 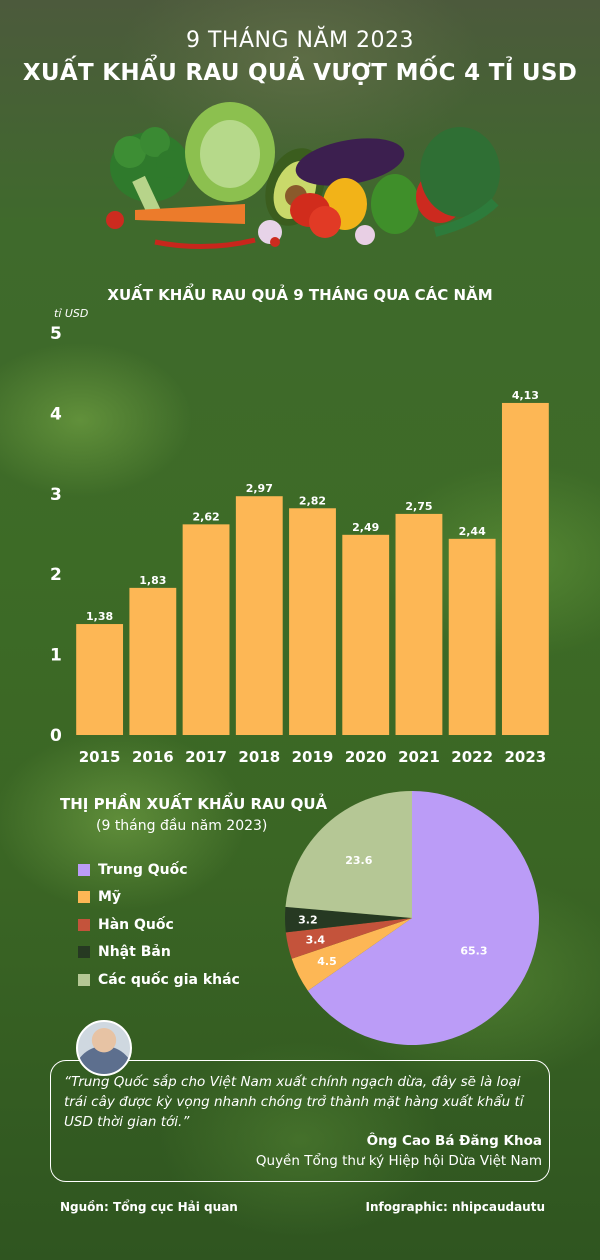 I want to click on bar-2018, so click(x=259, y=615).